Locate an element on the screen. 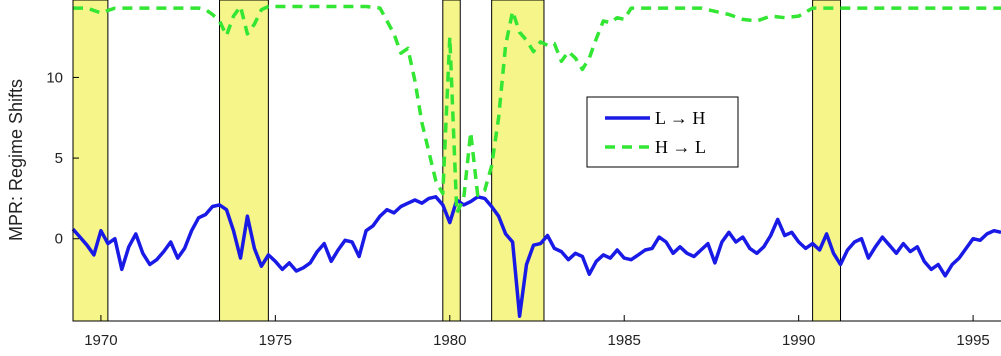  legend-label-l-to-h: L → H is located at coordinates (680, 118).